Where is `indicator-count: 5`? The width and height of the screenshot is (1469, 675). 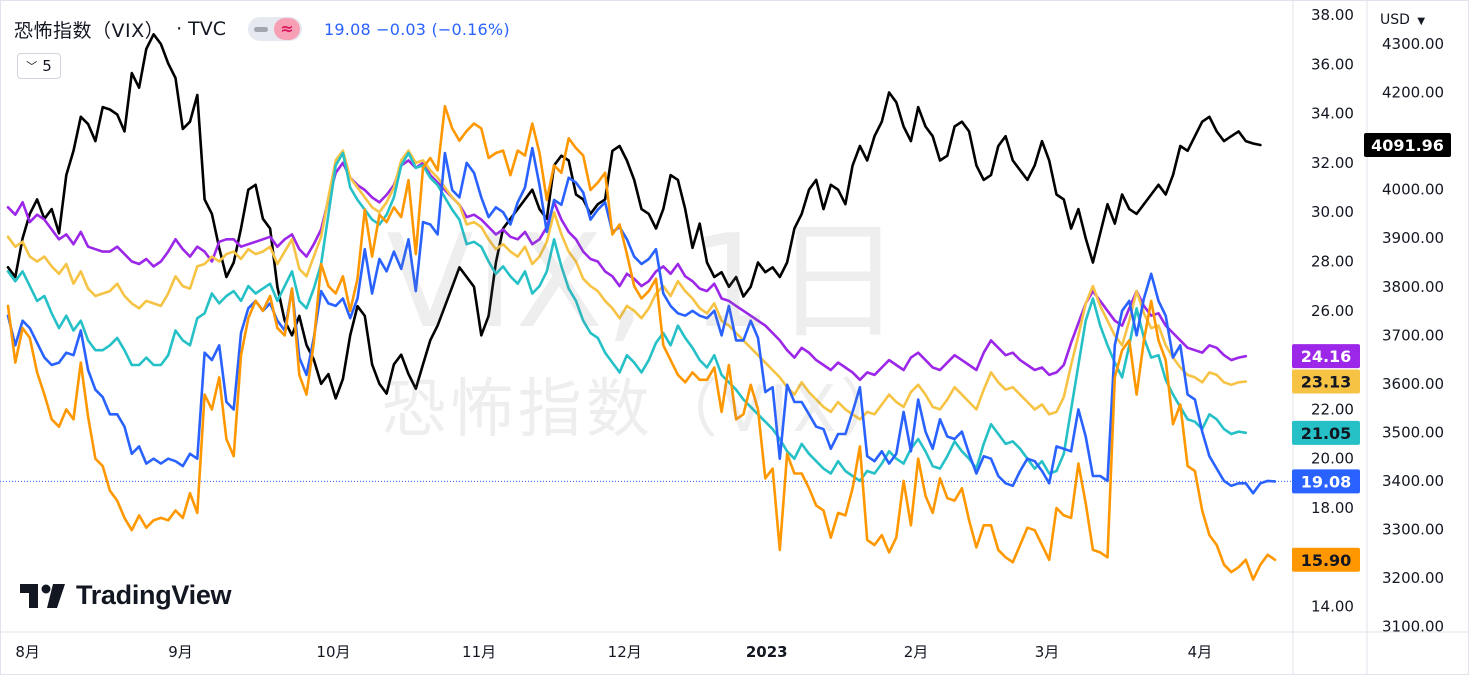
indicator-count: 5 is located at coordinates (47, 66).